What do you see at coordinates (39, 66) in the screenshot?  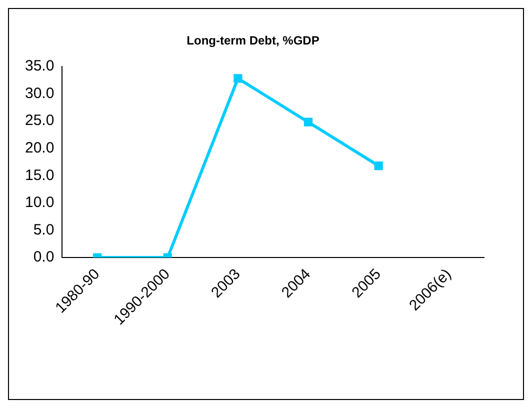 I see `y-tick-label: 35.0` at bounding box center [39, 66].